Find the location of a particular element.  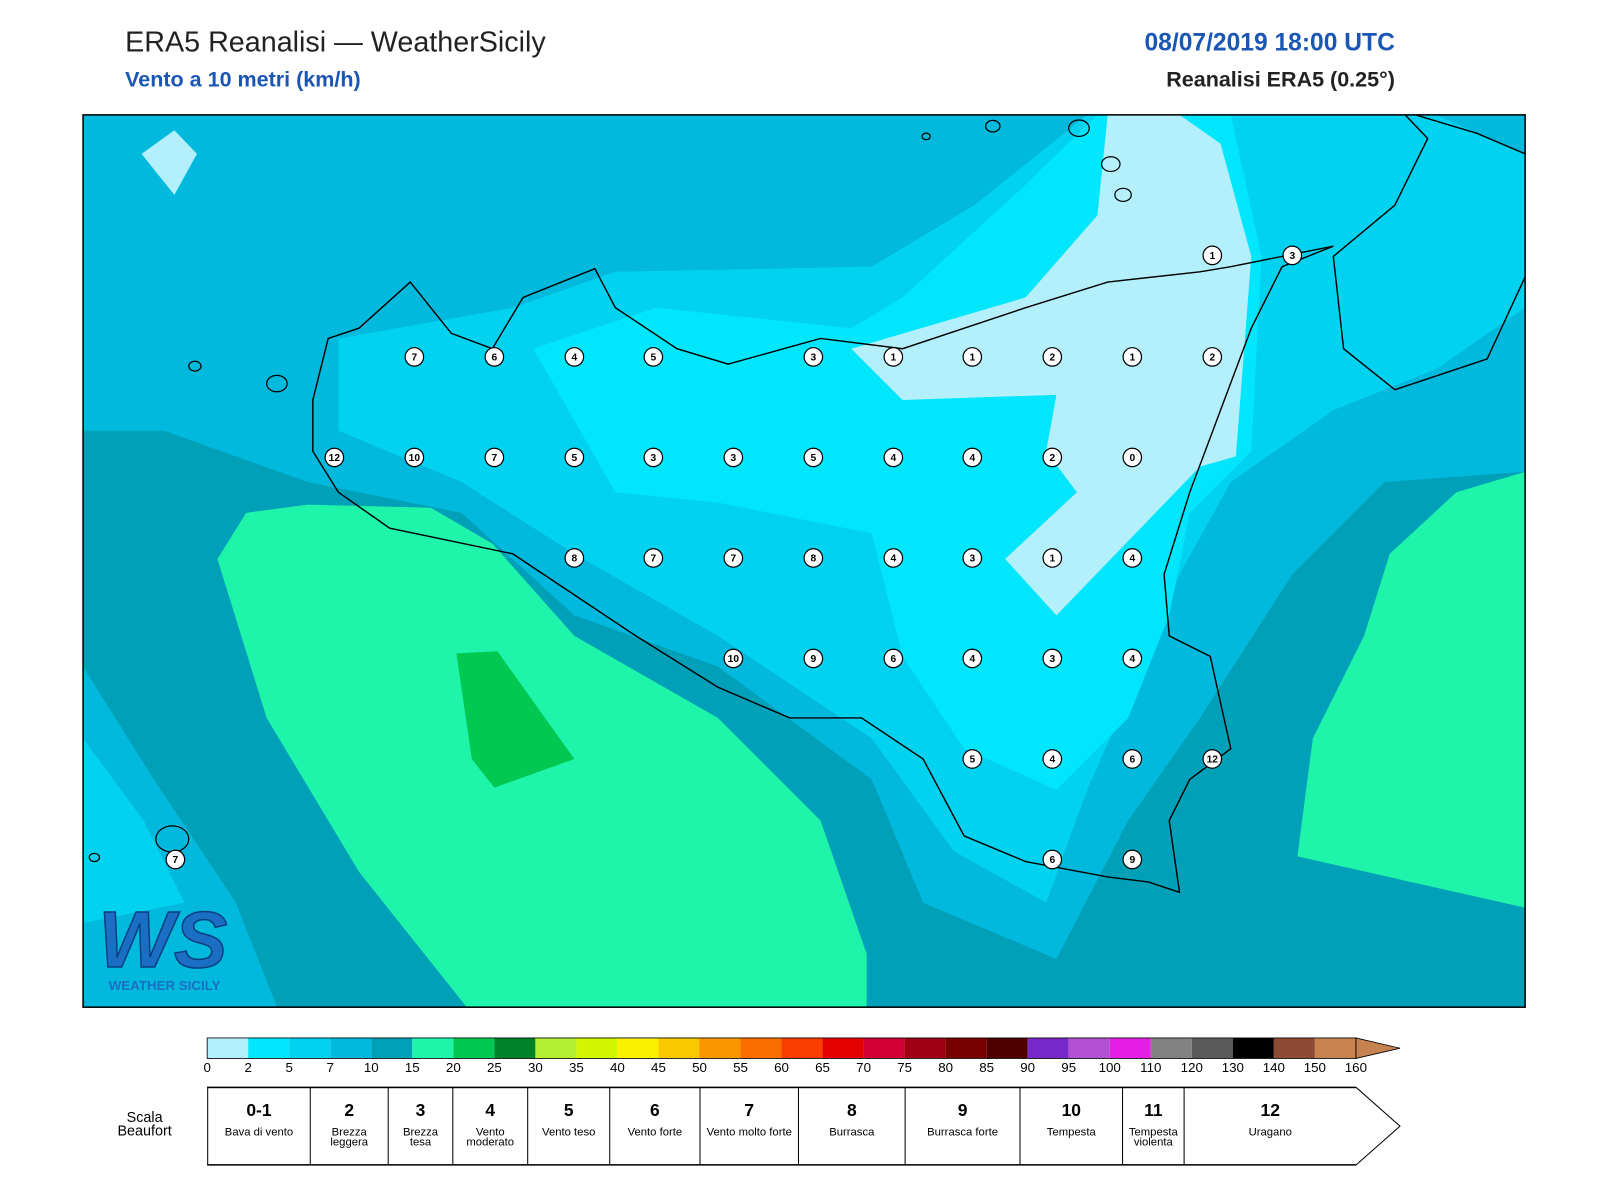

beaufort-force: 3 is located at coordinates (420, 1110).